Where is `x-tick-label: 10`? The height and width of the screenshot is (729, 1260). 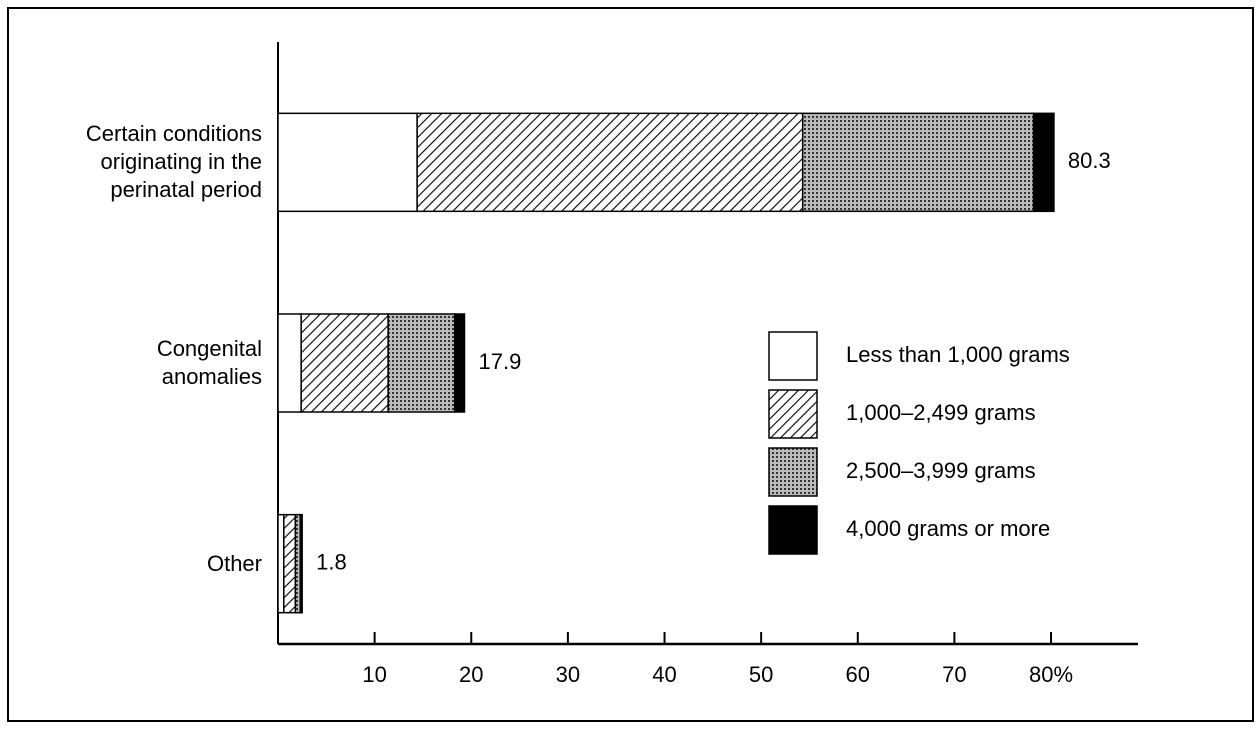
x-tick-label: 10 is located at coordinates (374, 674).